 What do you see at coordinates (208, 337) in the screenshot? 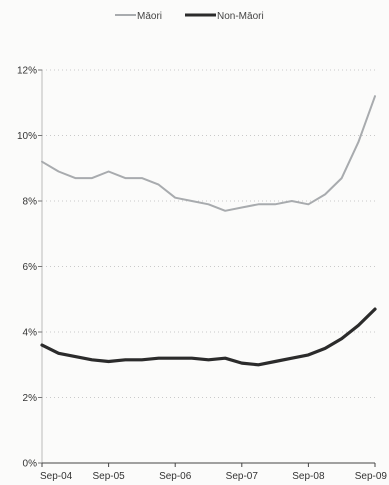
I see `series-line-non-maori` at bounding box center [208, 337].